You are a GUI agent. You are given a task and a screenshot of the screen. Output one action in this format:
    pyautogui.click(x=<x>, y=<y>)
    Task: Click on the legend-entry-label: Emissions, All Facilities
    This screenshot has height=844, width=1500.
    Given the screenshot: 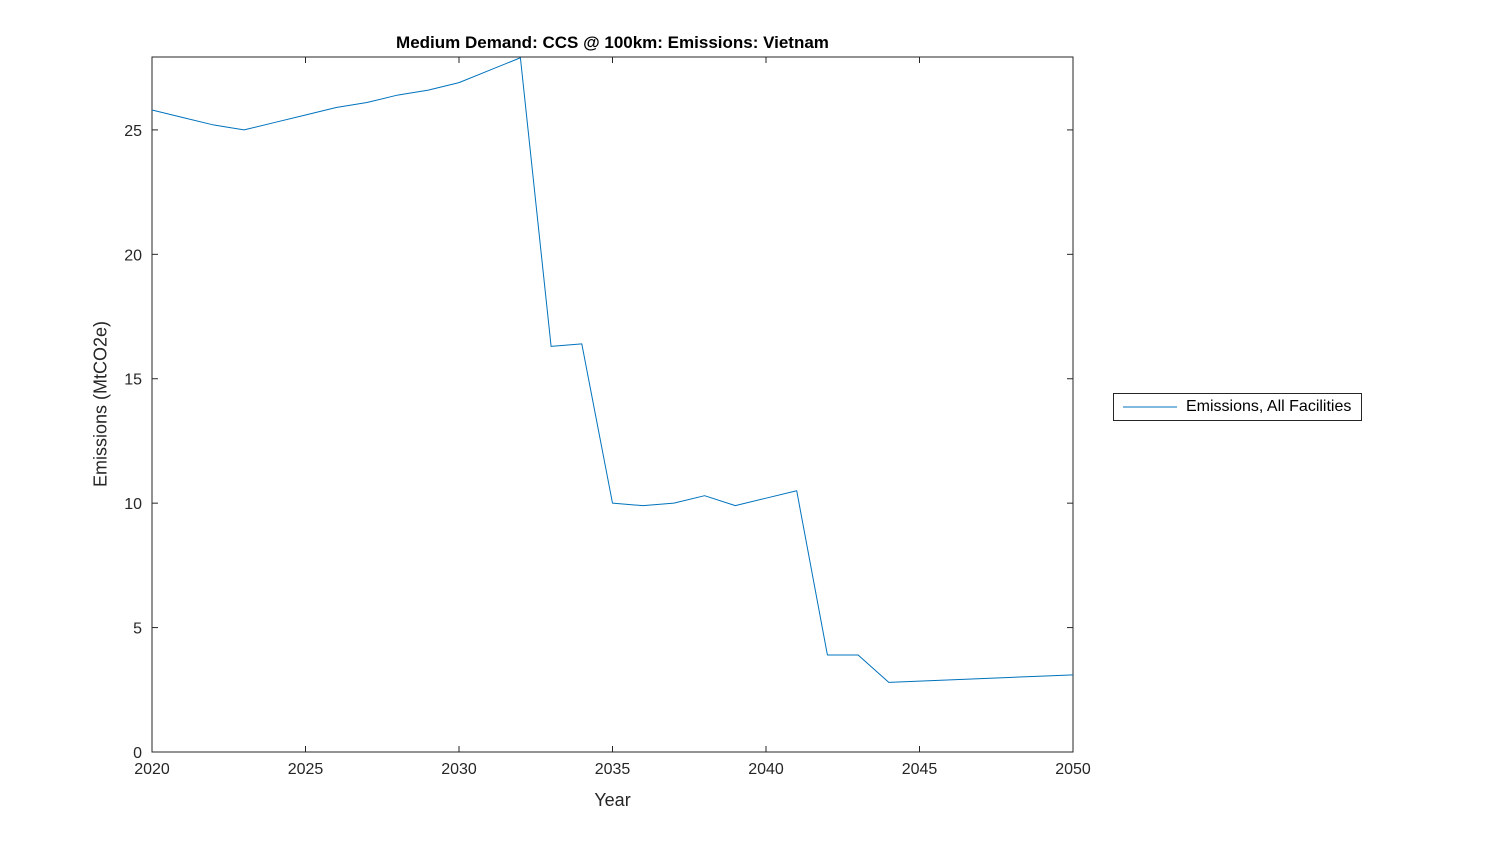 What is the action you would take?
    pyautogui.click(x=1269, y=406)
    